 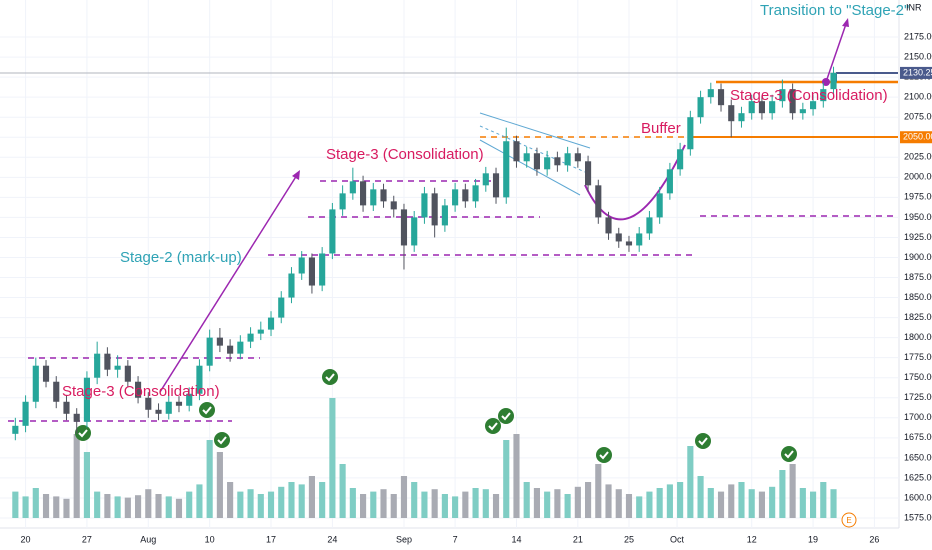 I want to click on y-tick-label: 1650.00, so click(x=918, y=457).